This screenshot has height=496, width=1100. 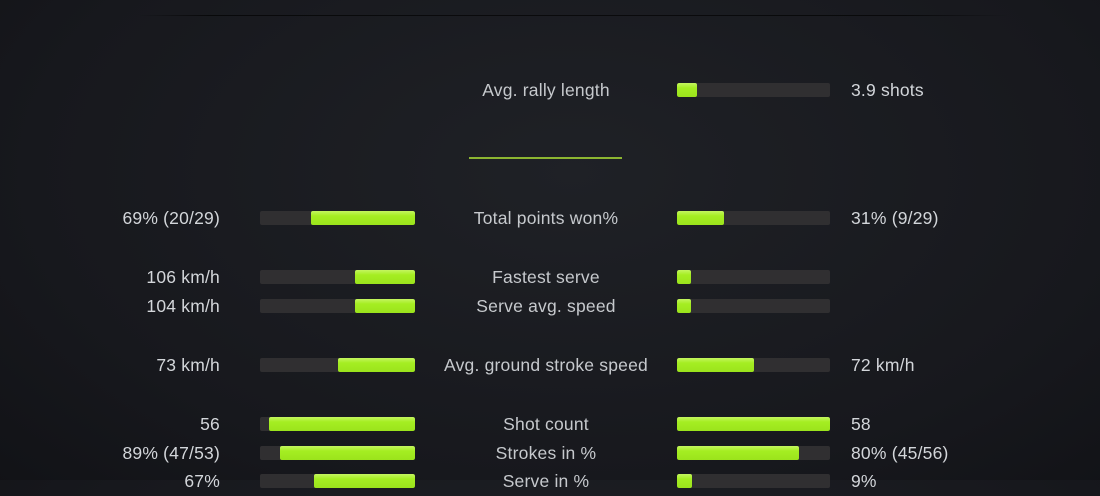 I want to click on stat-label: Serve in %, so click(x=546, y=481).